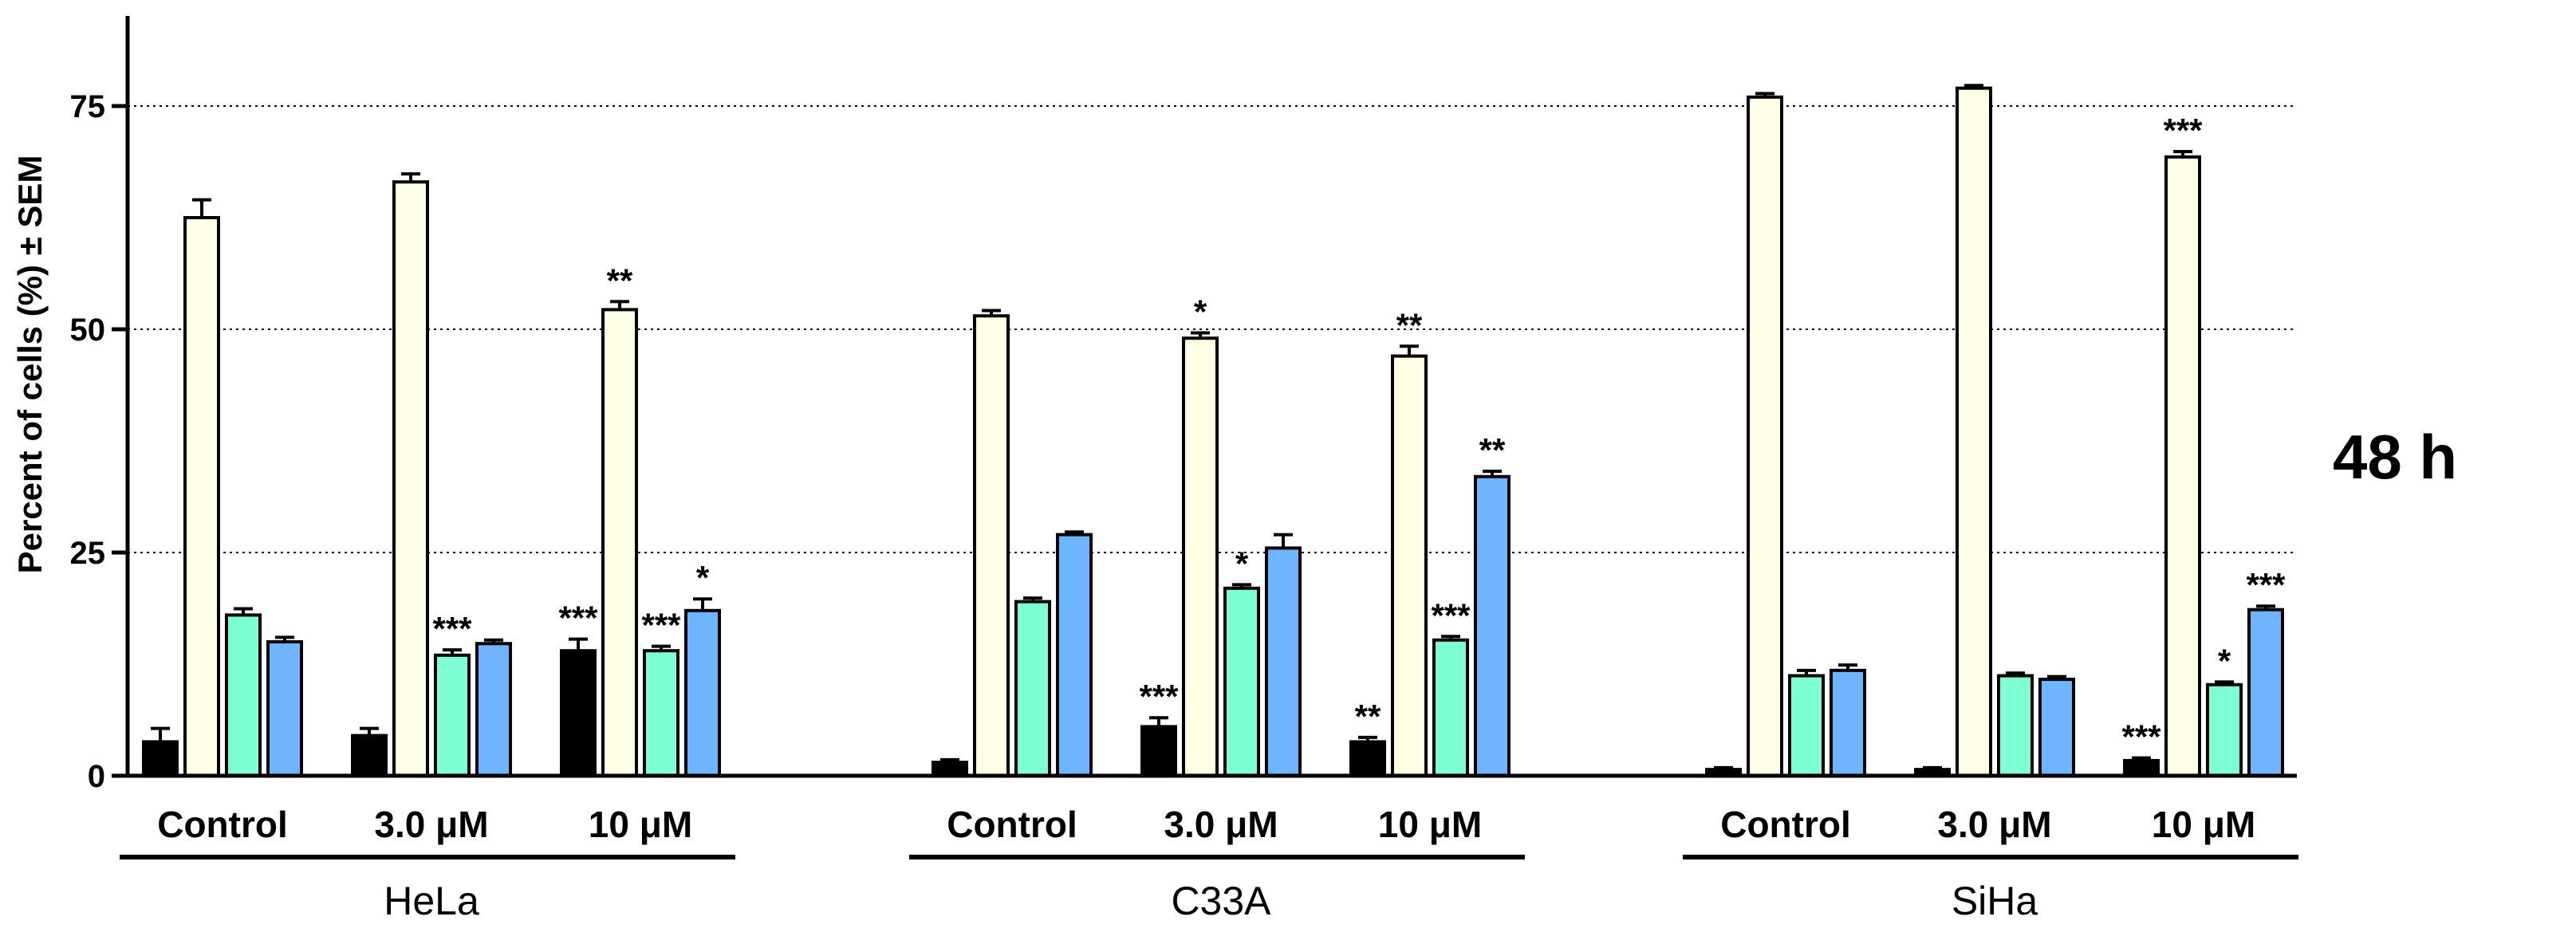  What do you see at coordinates (1158, 721) in the screenshot?
I see `error-bar-c33a-2-s1` at bounding box center [1158, 721].